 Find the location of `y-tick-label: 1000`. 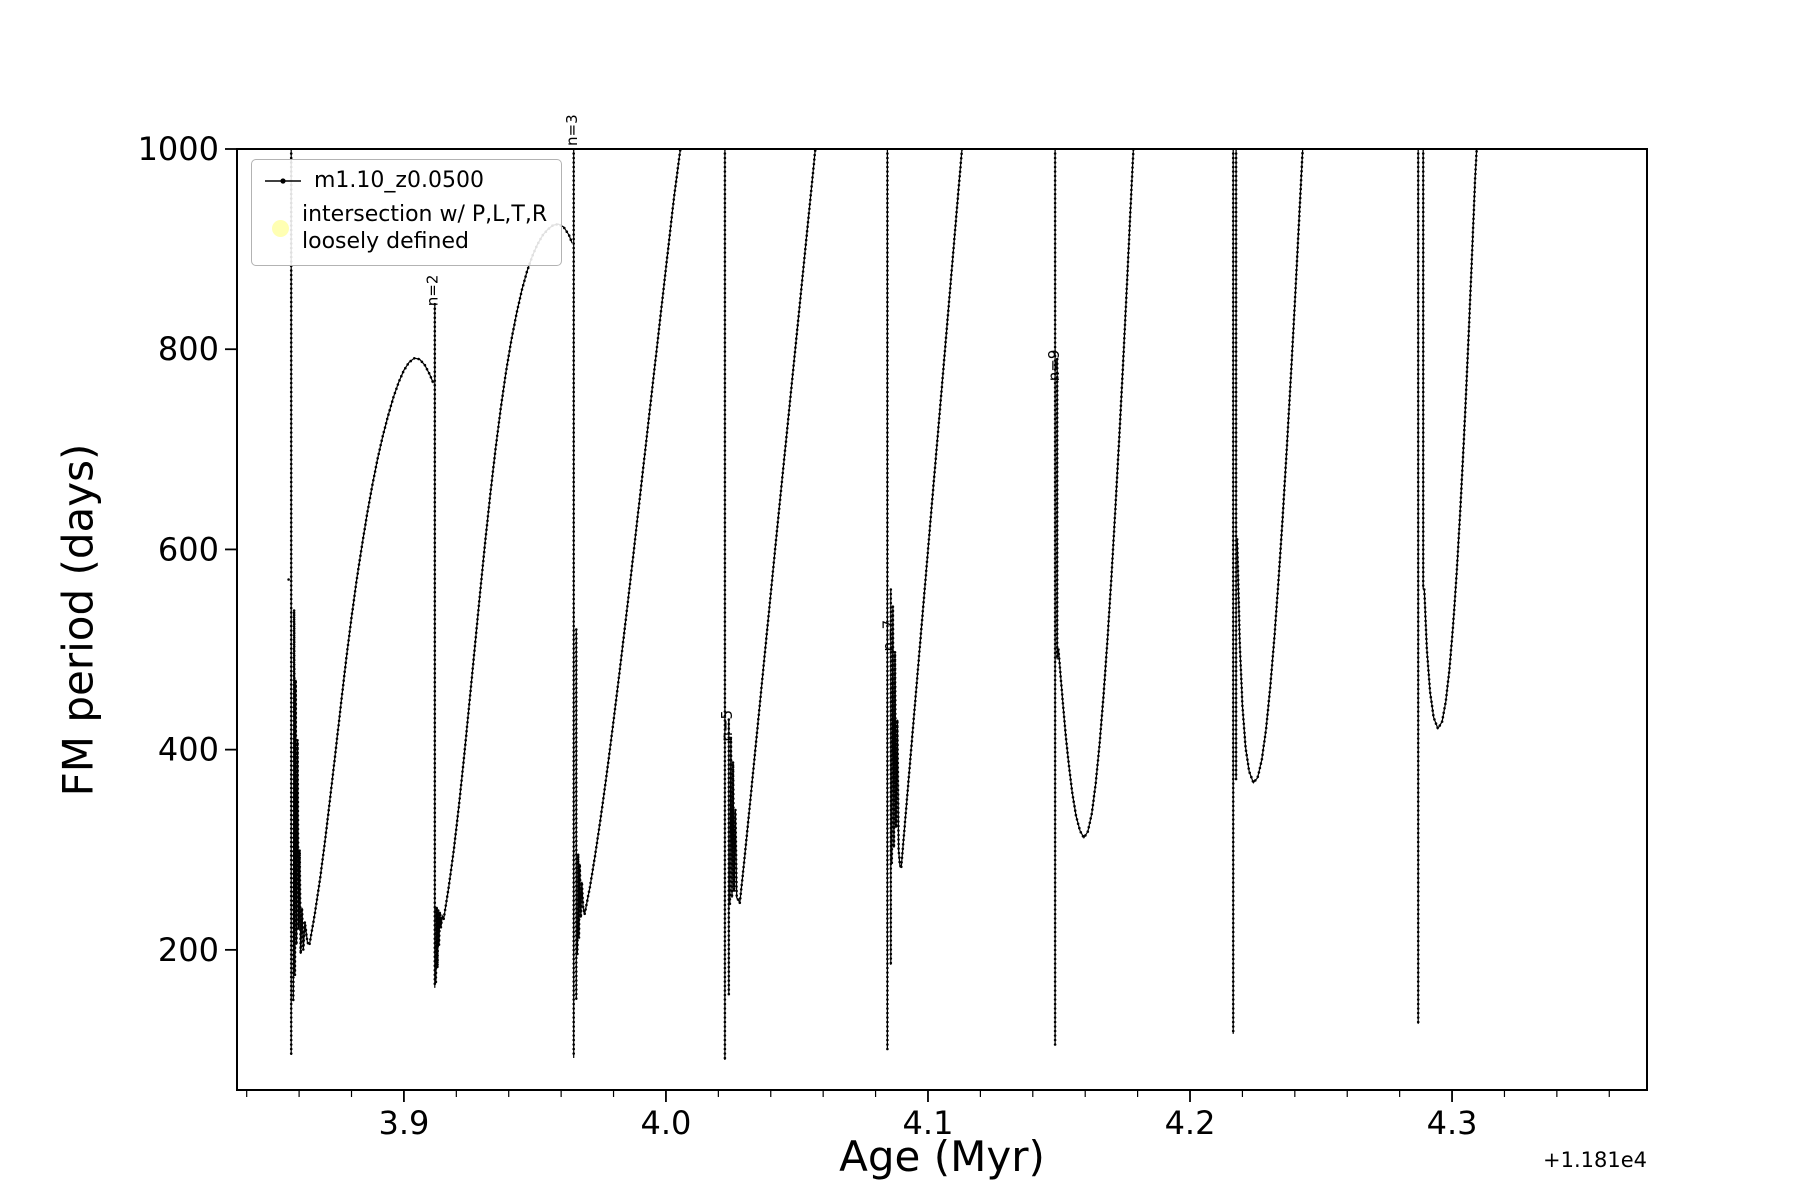

y-tick-label: 1000 is located at coordinates (178, 149).